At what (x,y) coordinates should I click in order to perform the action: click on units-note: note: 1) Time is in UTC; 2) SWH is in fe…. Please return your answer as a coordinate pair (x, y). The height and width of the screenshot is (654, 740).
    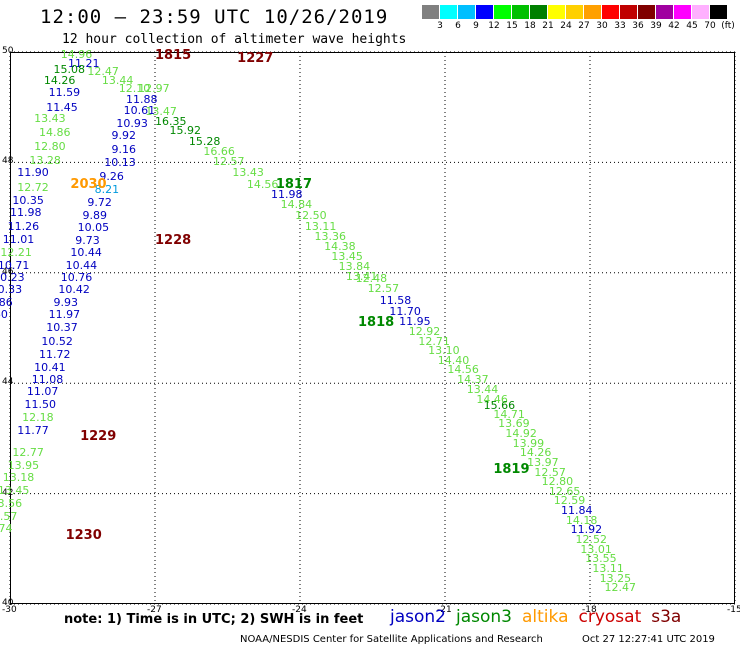
    Looking at the image, I should click on (214, 619).